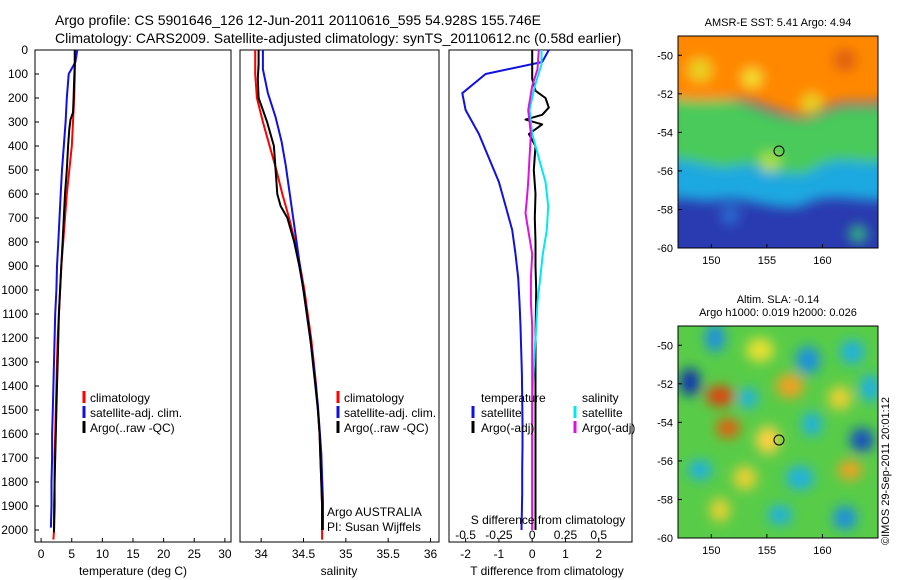 The height and width of the screenshot is (580, 900). Describe the element at coordinates (779, 151) in the screenshot. I see `sst-argo-location-marker` at that location.